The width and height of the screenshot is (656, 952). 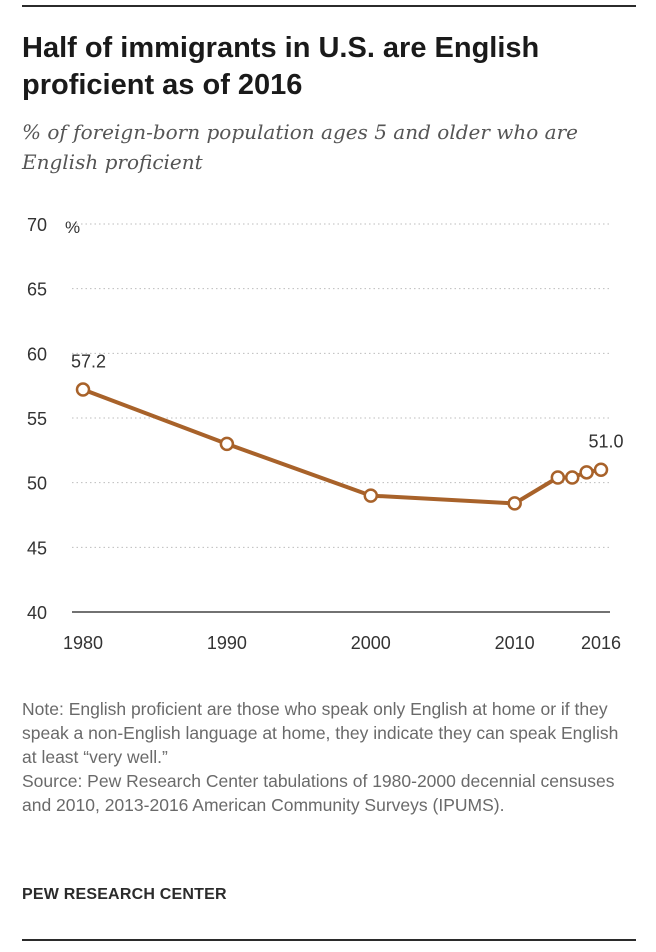 What do you see at coordinates (227, 643) in the screenshot?
I see `x-tick-label-1990: 1990` at bounding box center [227, 643].